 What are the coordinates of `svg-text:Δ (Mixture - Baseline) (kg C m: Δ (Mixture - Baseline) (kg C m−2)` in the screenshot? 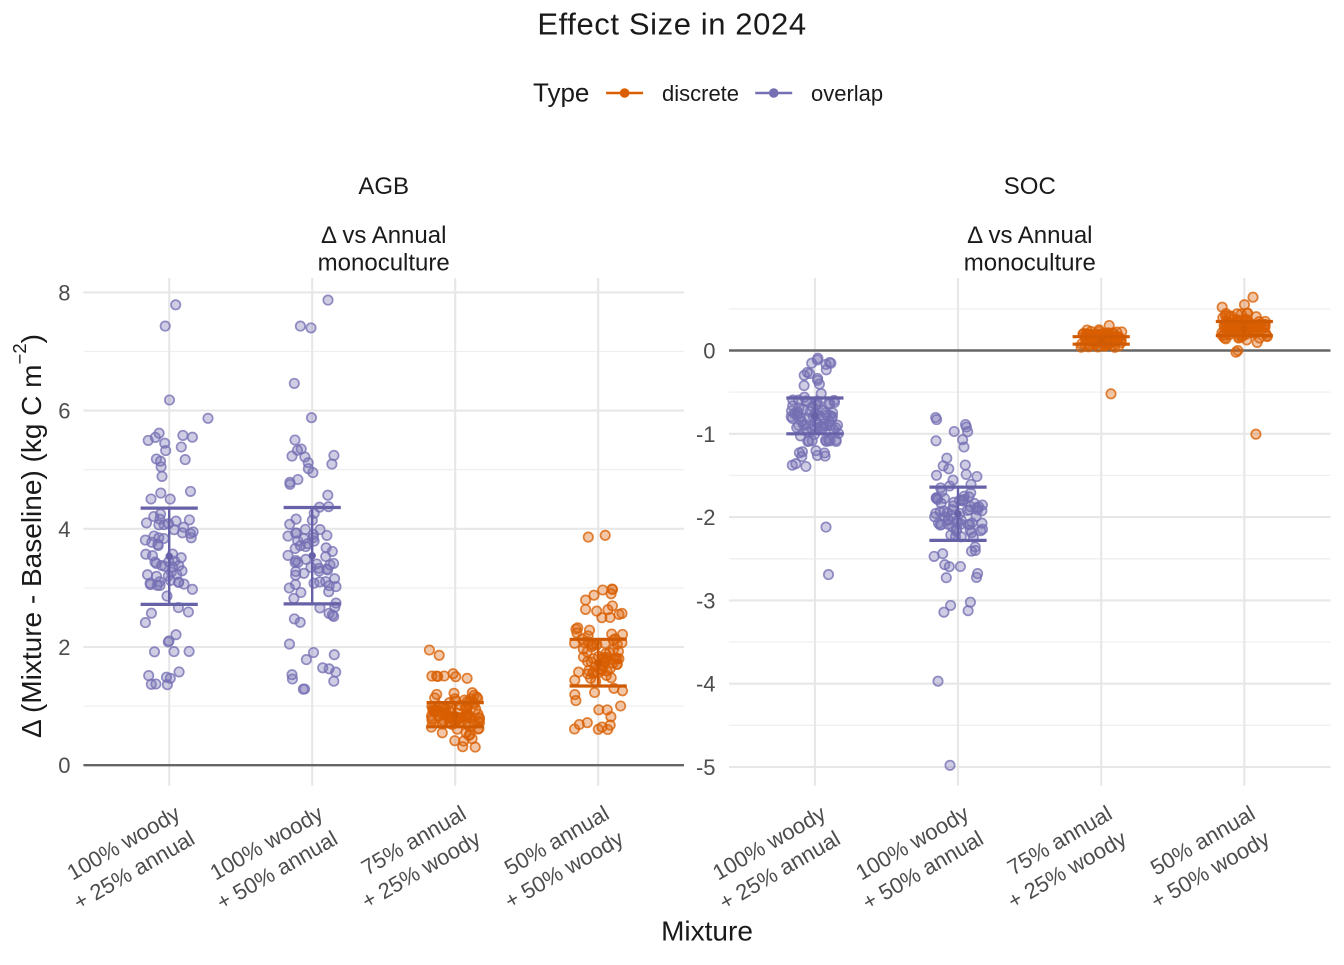 It's located at (28, 536).